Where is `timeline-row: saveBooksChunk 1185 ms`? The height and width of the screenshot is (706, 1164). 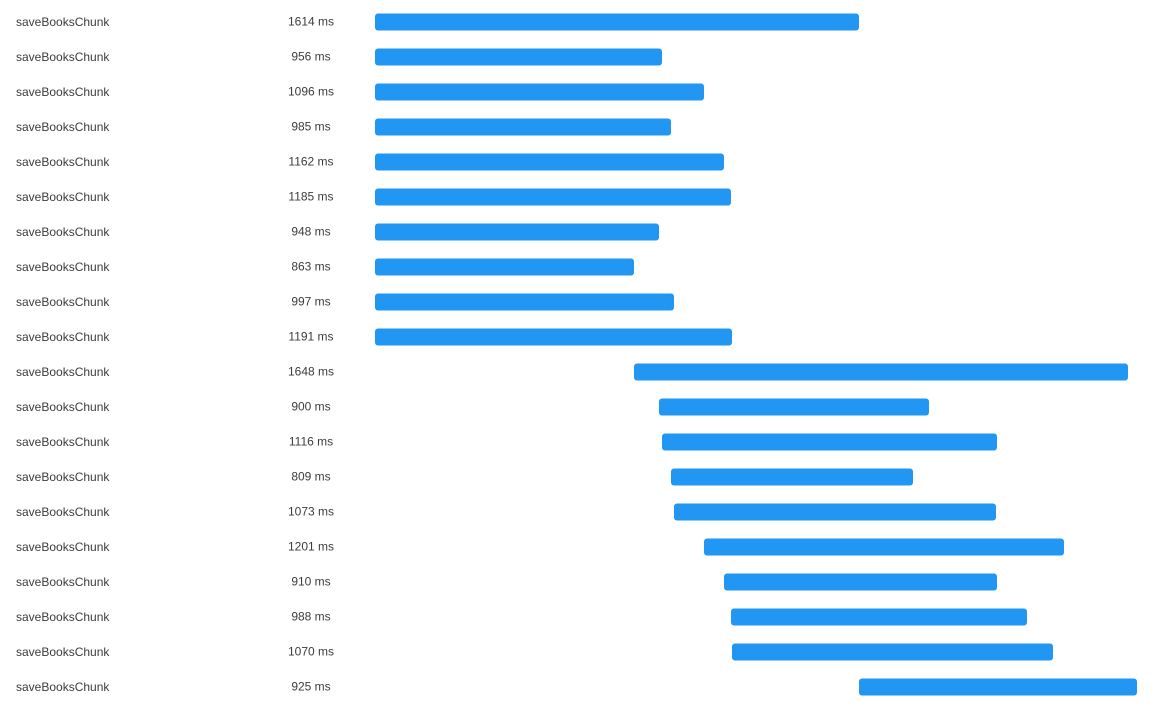
timeline-row: saveBooksChunk 1185 ms is located at coordinates (582, 196).